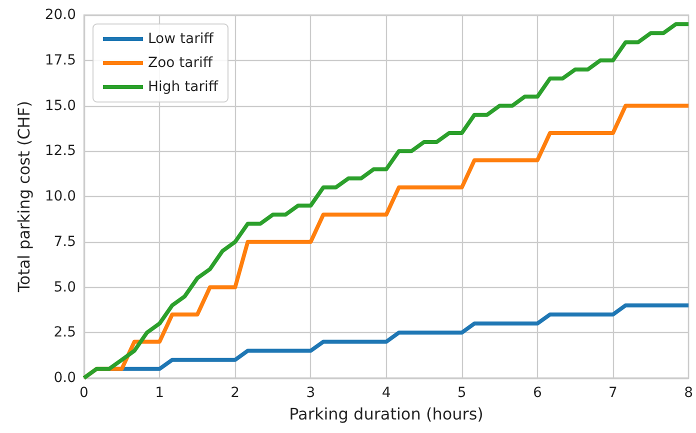  I want to click on x-tick-label: 7, so click(613, 393).